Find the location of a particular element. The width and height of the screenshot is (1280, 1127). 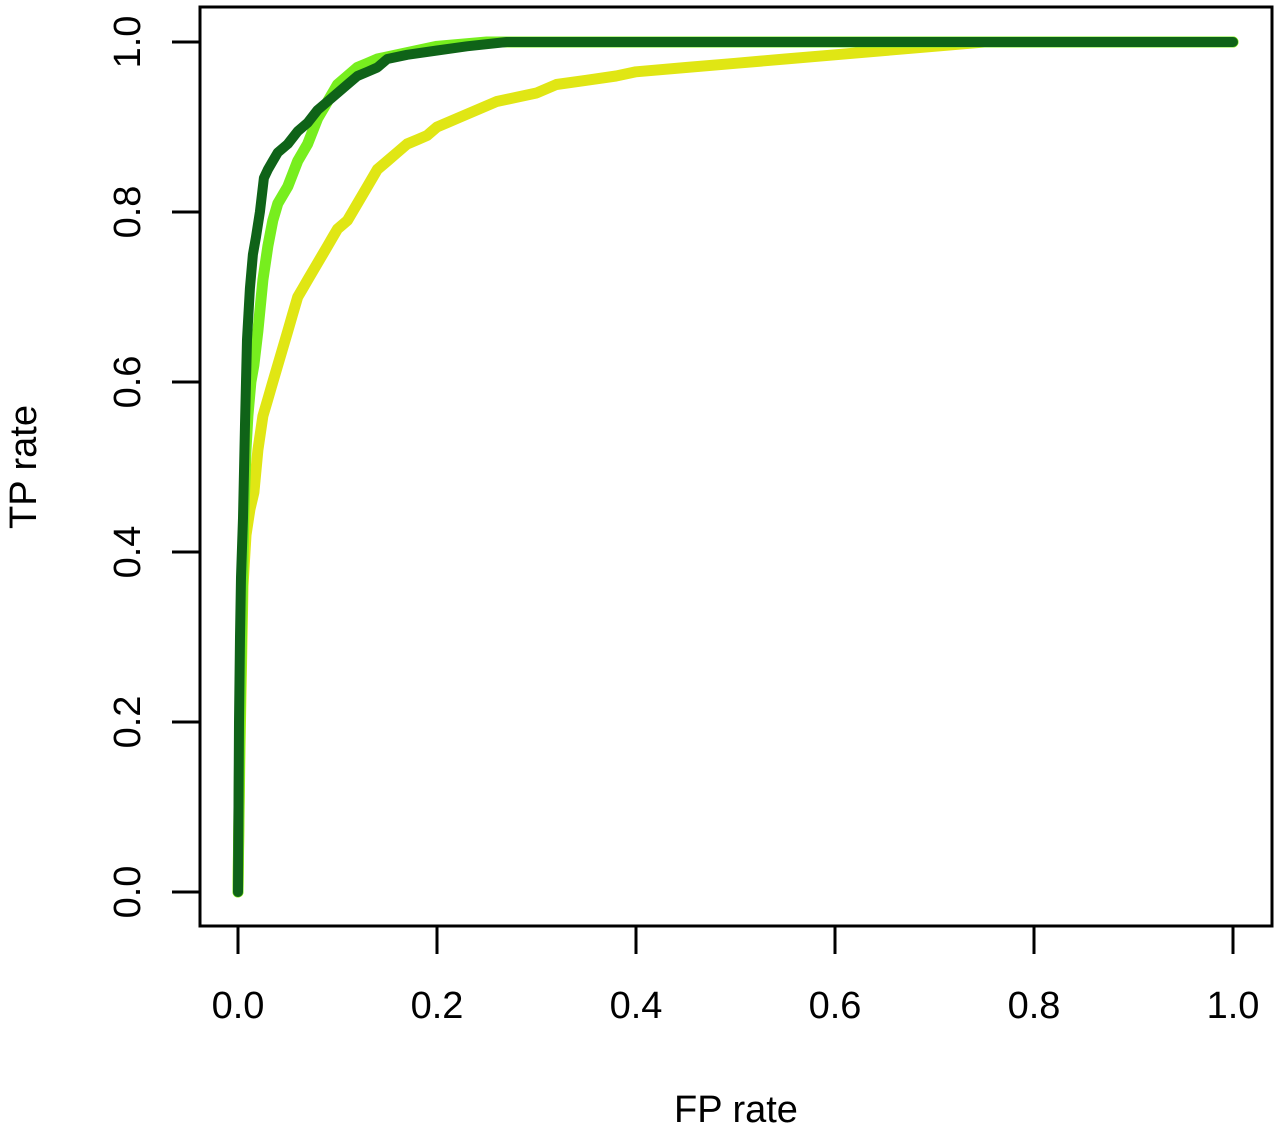

y-axis: 0.0 0.2 0.4 0.6 0.8 1.0 is located at coordinates (154, 467).